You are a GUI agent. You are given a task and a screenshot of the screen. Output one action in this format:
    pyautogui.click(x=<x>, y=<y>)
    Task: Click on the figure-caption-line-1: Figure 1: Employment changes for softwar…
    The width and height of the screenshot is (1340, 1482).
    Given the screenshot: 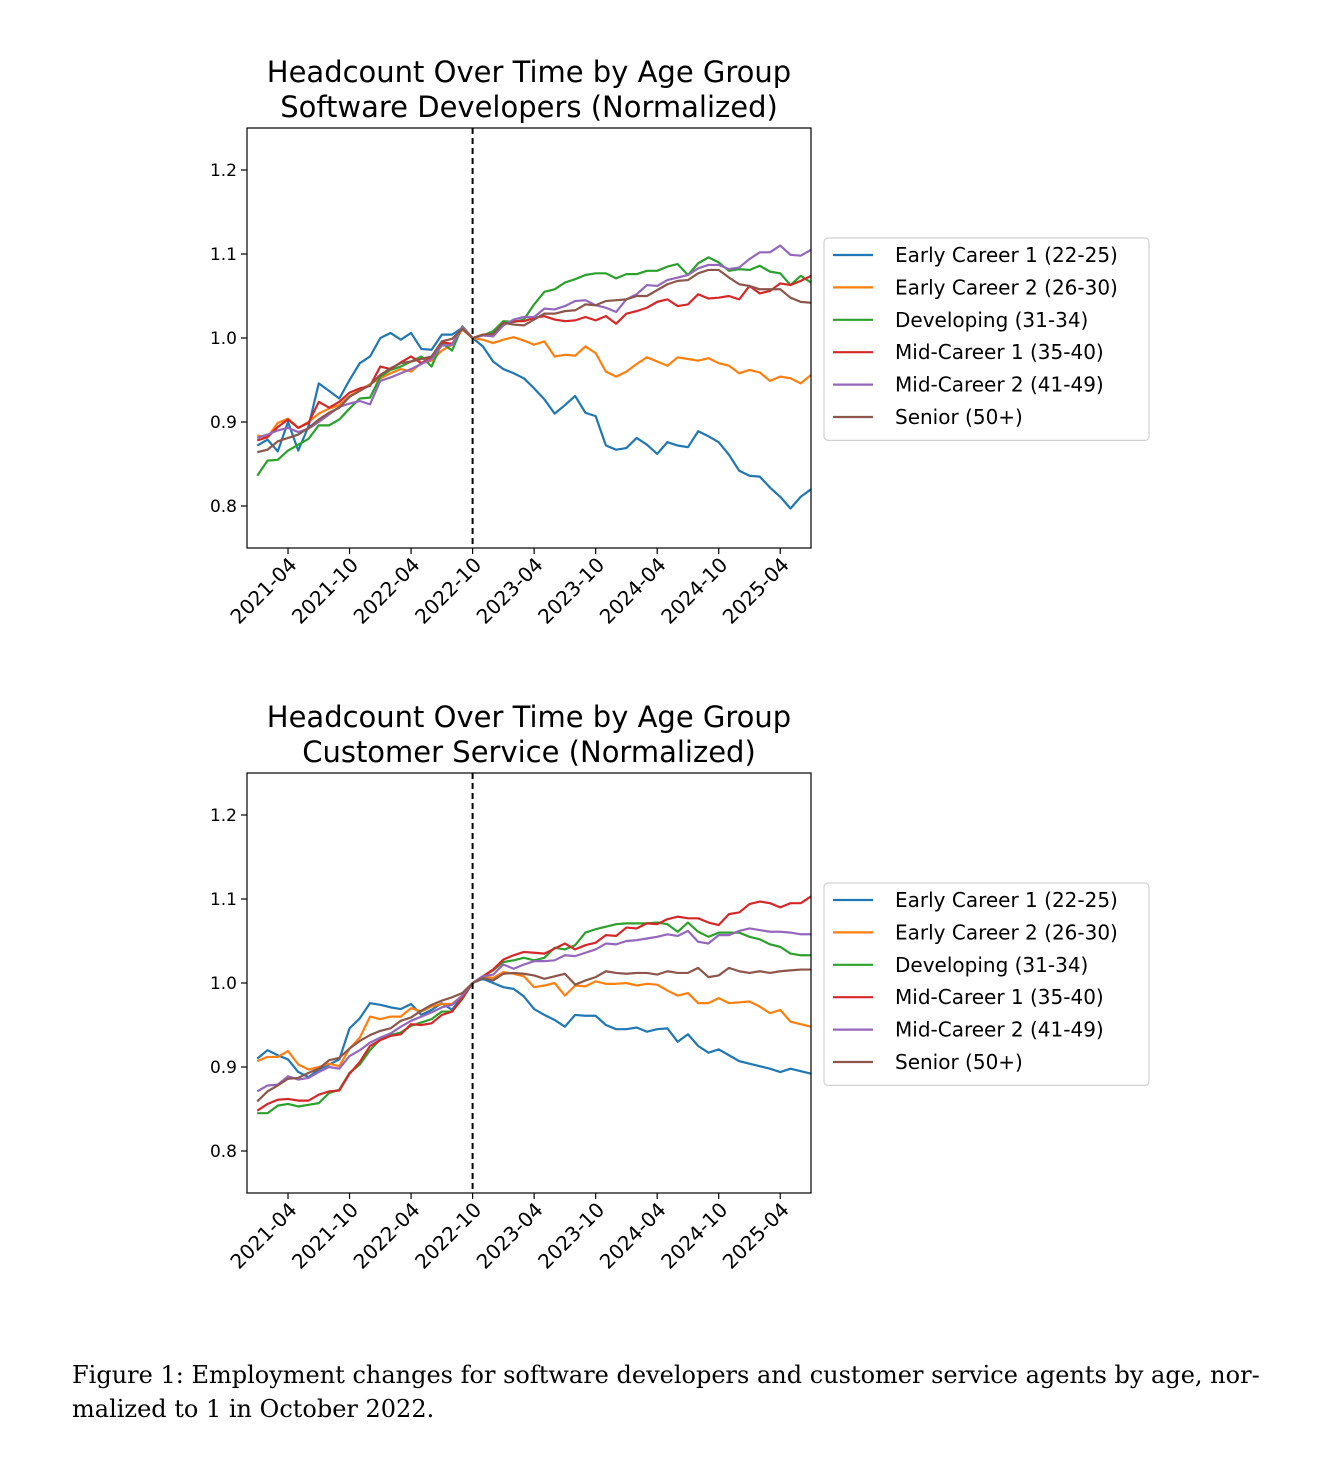 What is the action you would take?
    pyautogui.click(x=666, y=1375)
    